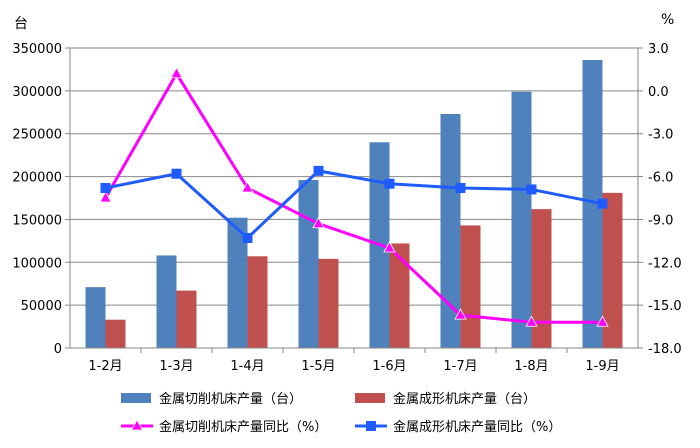 The width and height of the screenshot is (700, 448). What do you see at coordinates (665, 306) in the screenshot?
I see `right-tick-label: -15.0` at bounding box center [665, 306].